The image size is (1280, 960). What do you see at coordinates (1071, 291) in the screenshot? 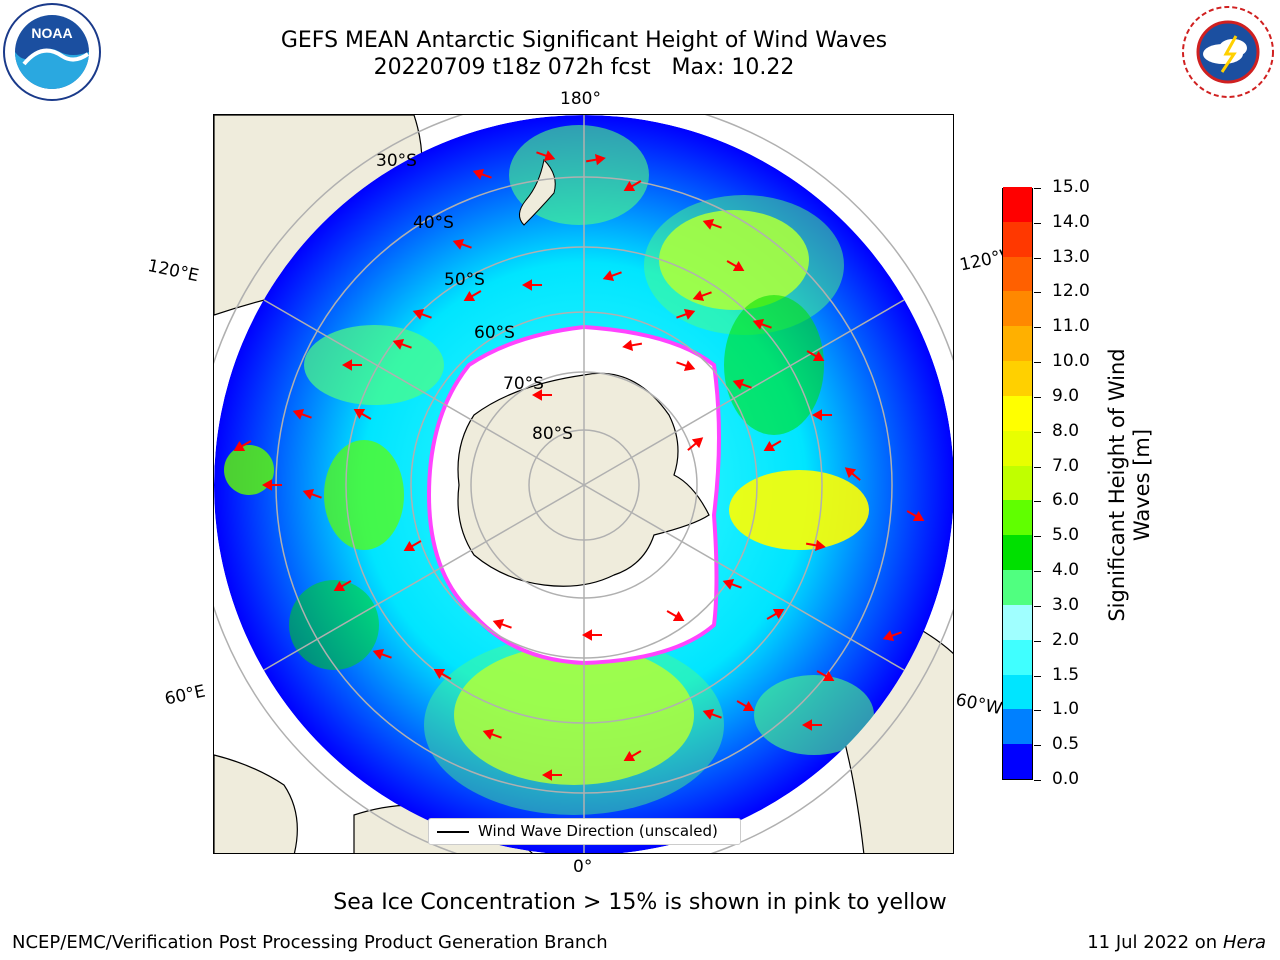
I see `colorbar-tick-label: 12.0` at bounding box center [1071, 291].